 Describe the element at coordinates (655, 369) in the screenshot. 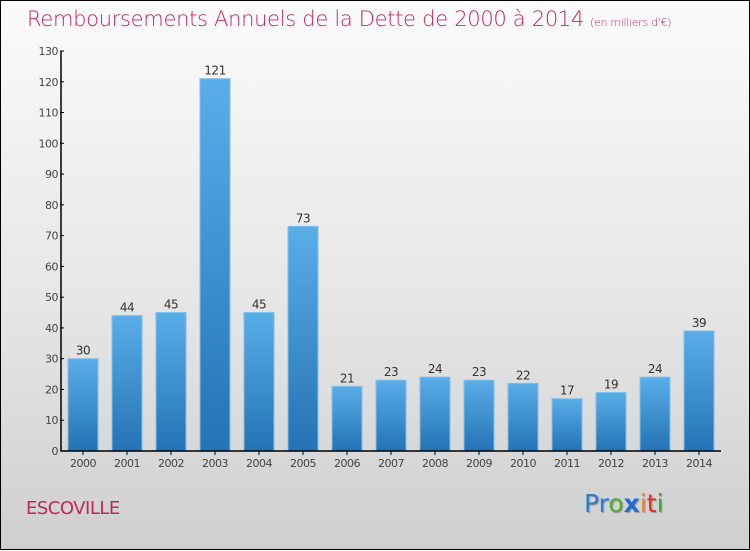

I see `value-label-2013: 24` at that location.